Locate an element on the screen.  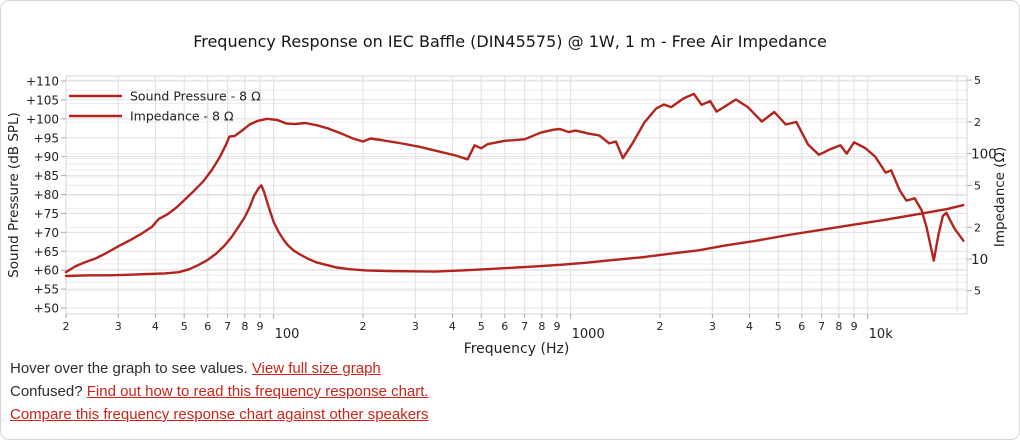
legend-label-sound-pressure: Sound Pressure - 8 Ω is located at coordinates (195, 96).